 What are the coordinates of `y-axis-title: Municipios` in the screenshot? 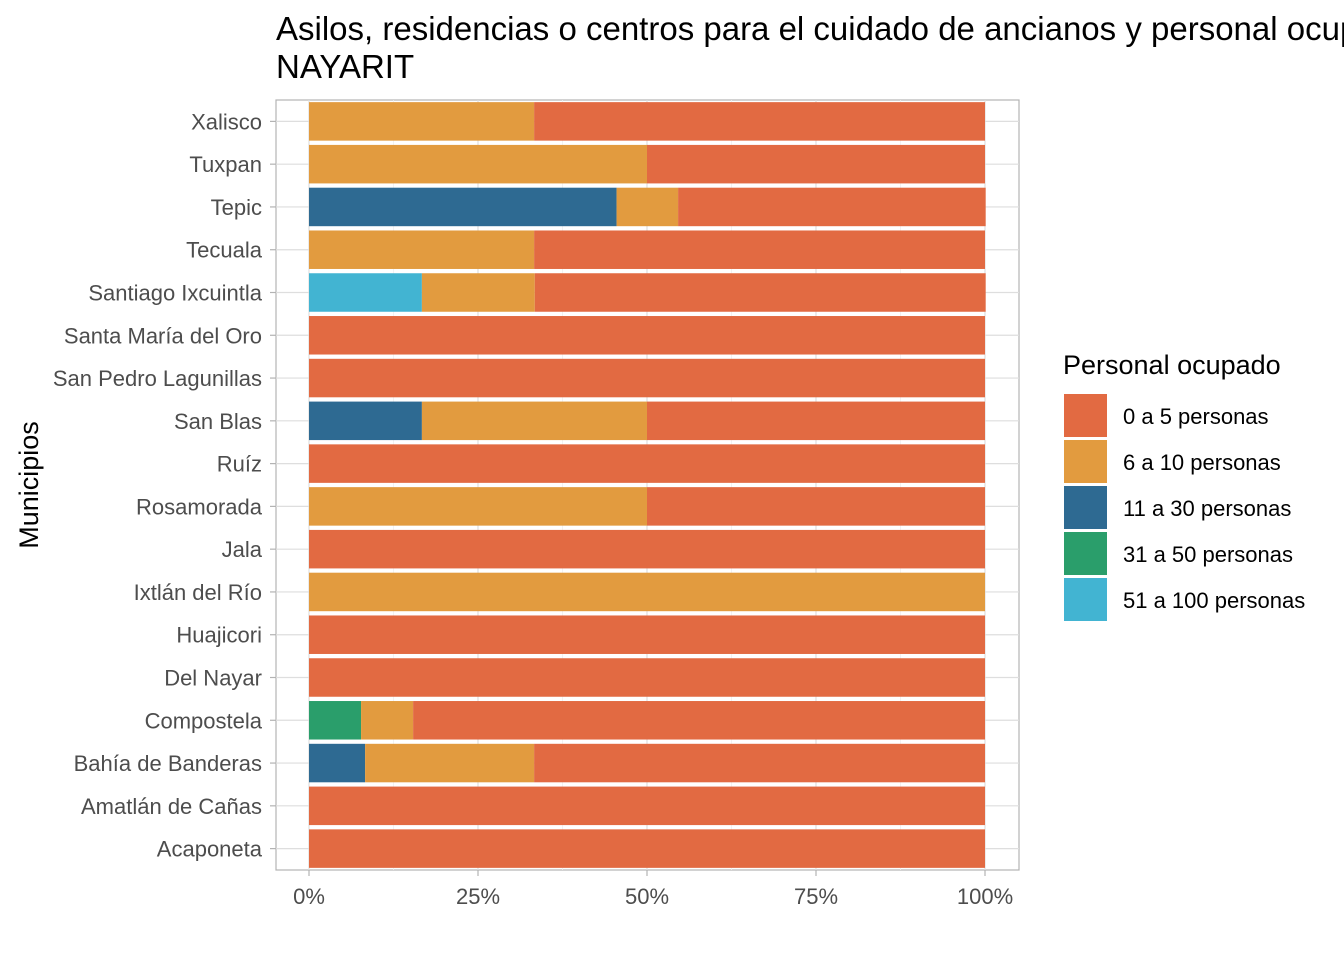 It's located at (29, 485).